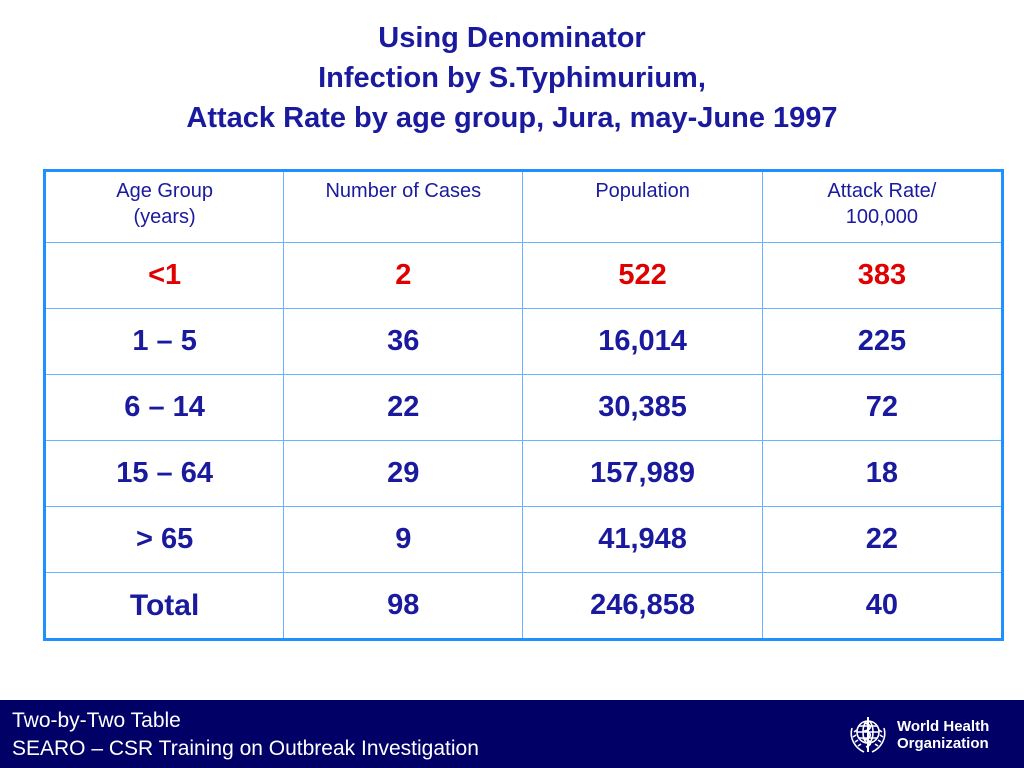 Image resolution: width=1024 pixels, height=768 pixels. I want to click on header-age-group: Age Group (years), so click(164, 206).